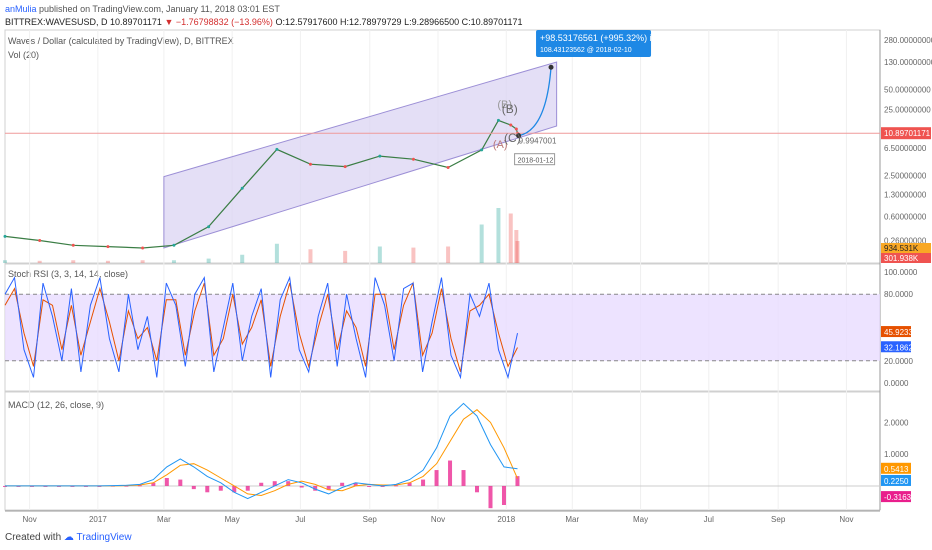  What do you see at coordinates (898, 332) in the screenshot?
I see `stoch-rsi-k-label: 45.9233` at bounding box center [898, 332].